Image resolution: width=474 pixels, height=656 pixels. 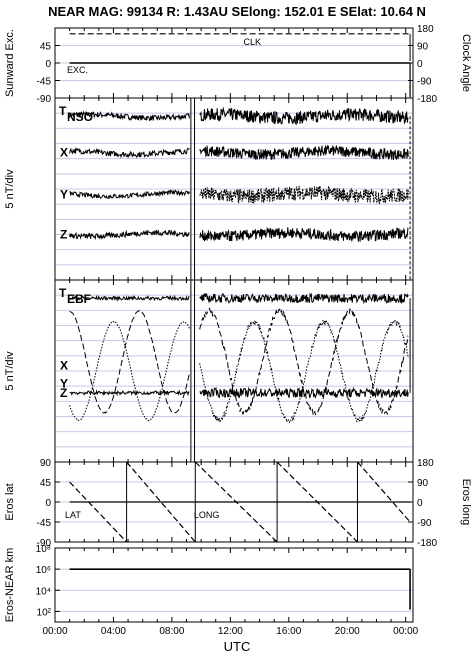 I want to click on y-tick-label: 10², so click(x=44, y=612).